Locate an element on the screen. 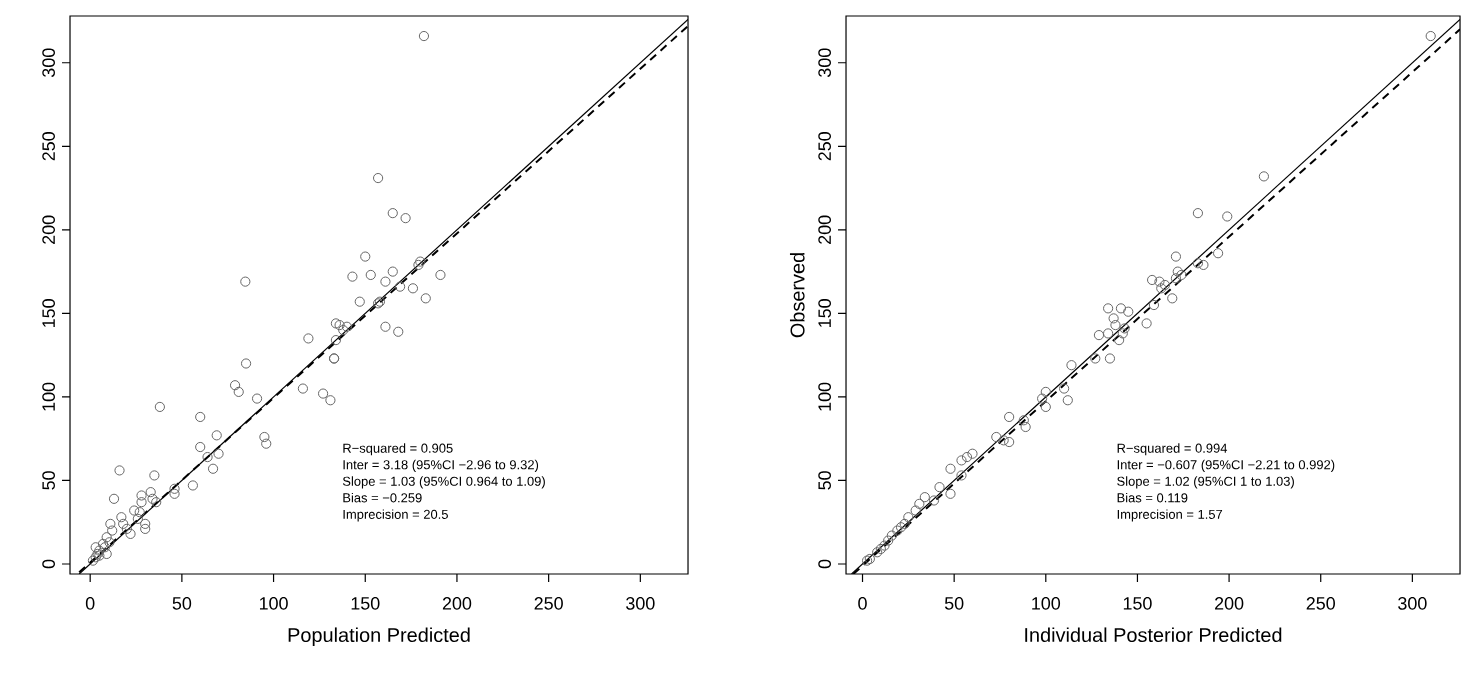  x-axis-title: Population Predicted is located at coordinates (379, 636).